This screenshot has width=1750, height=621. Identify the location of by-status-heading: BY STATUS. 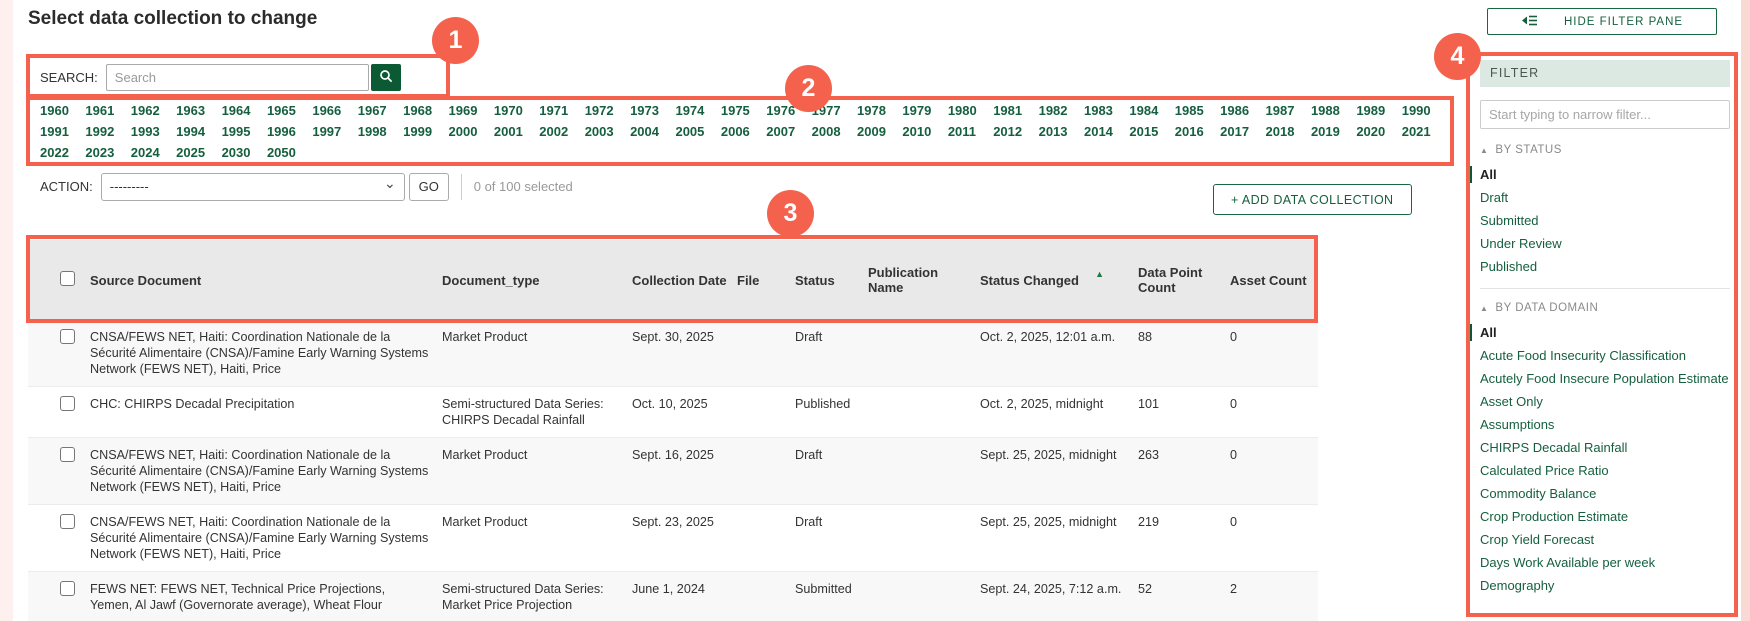
(1605, 150).